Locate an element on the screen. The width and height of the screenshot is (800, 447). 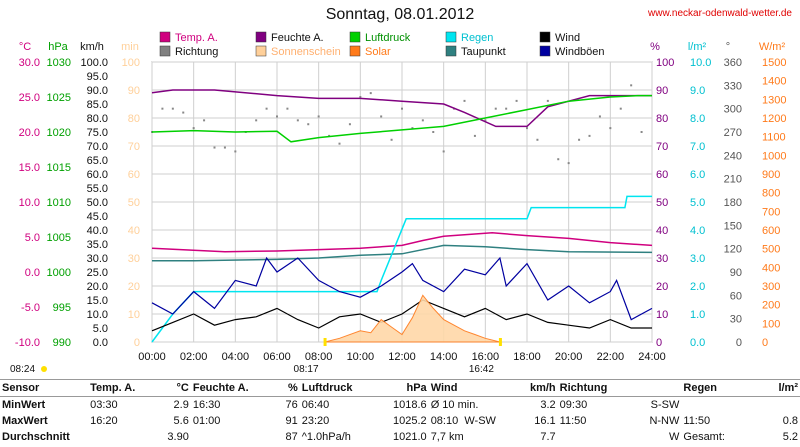
cell-dir-value: W is located at coordinates (674, 437).